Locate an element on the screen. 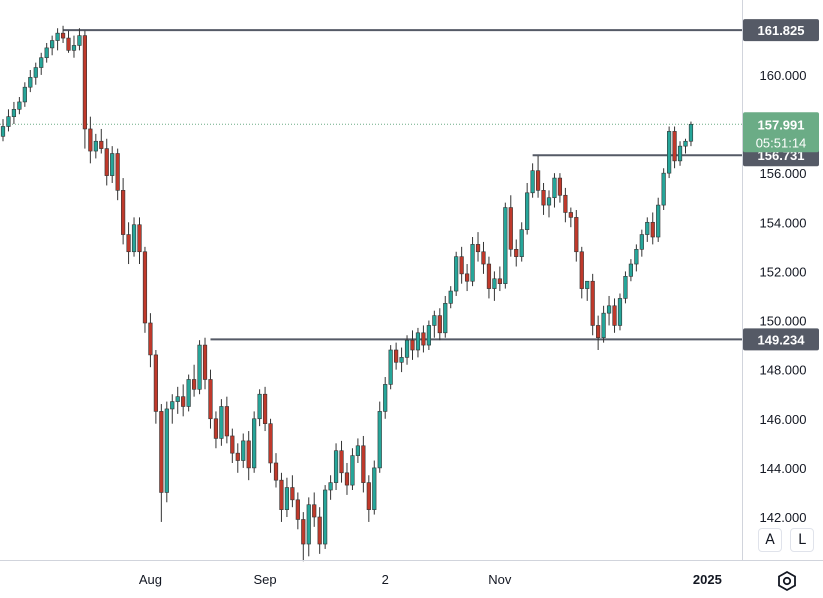 The height and width of the screenshot is (598, 823). x-tick-label: 2025 is located at coordinates (707, 579).